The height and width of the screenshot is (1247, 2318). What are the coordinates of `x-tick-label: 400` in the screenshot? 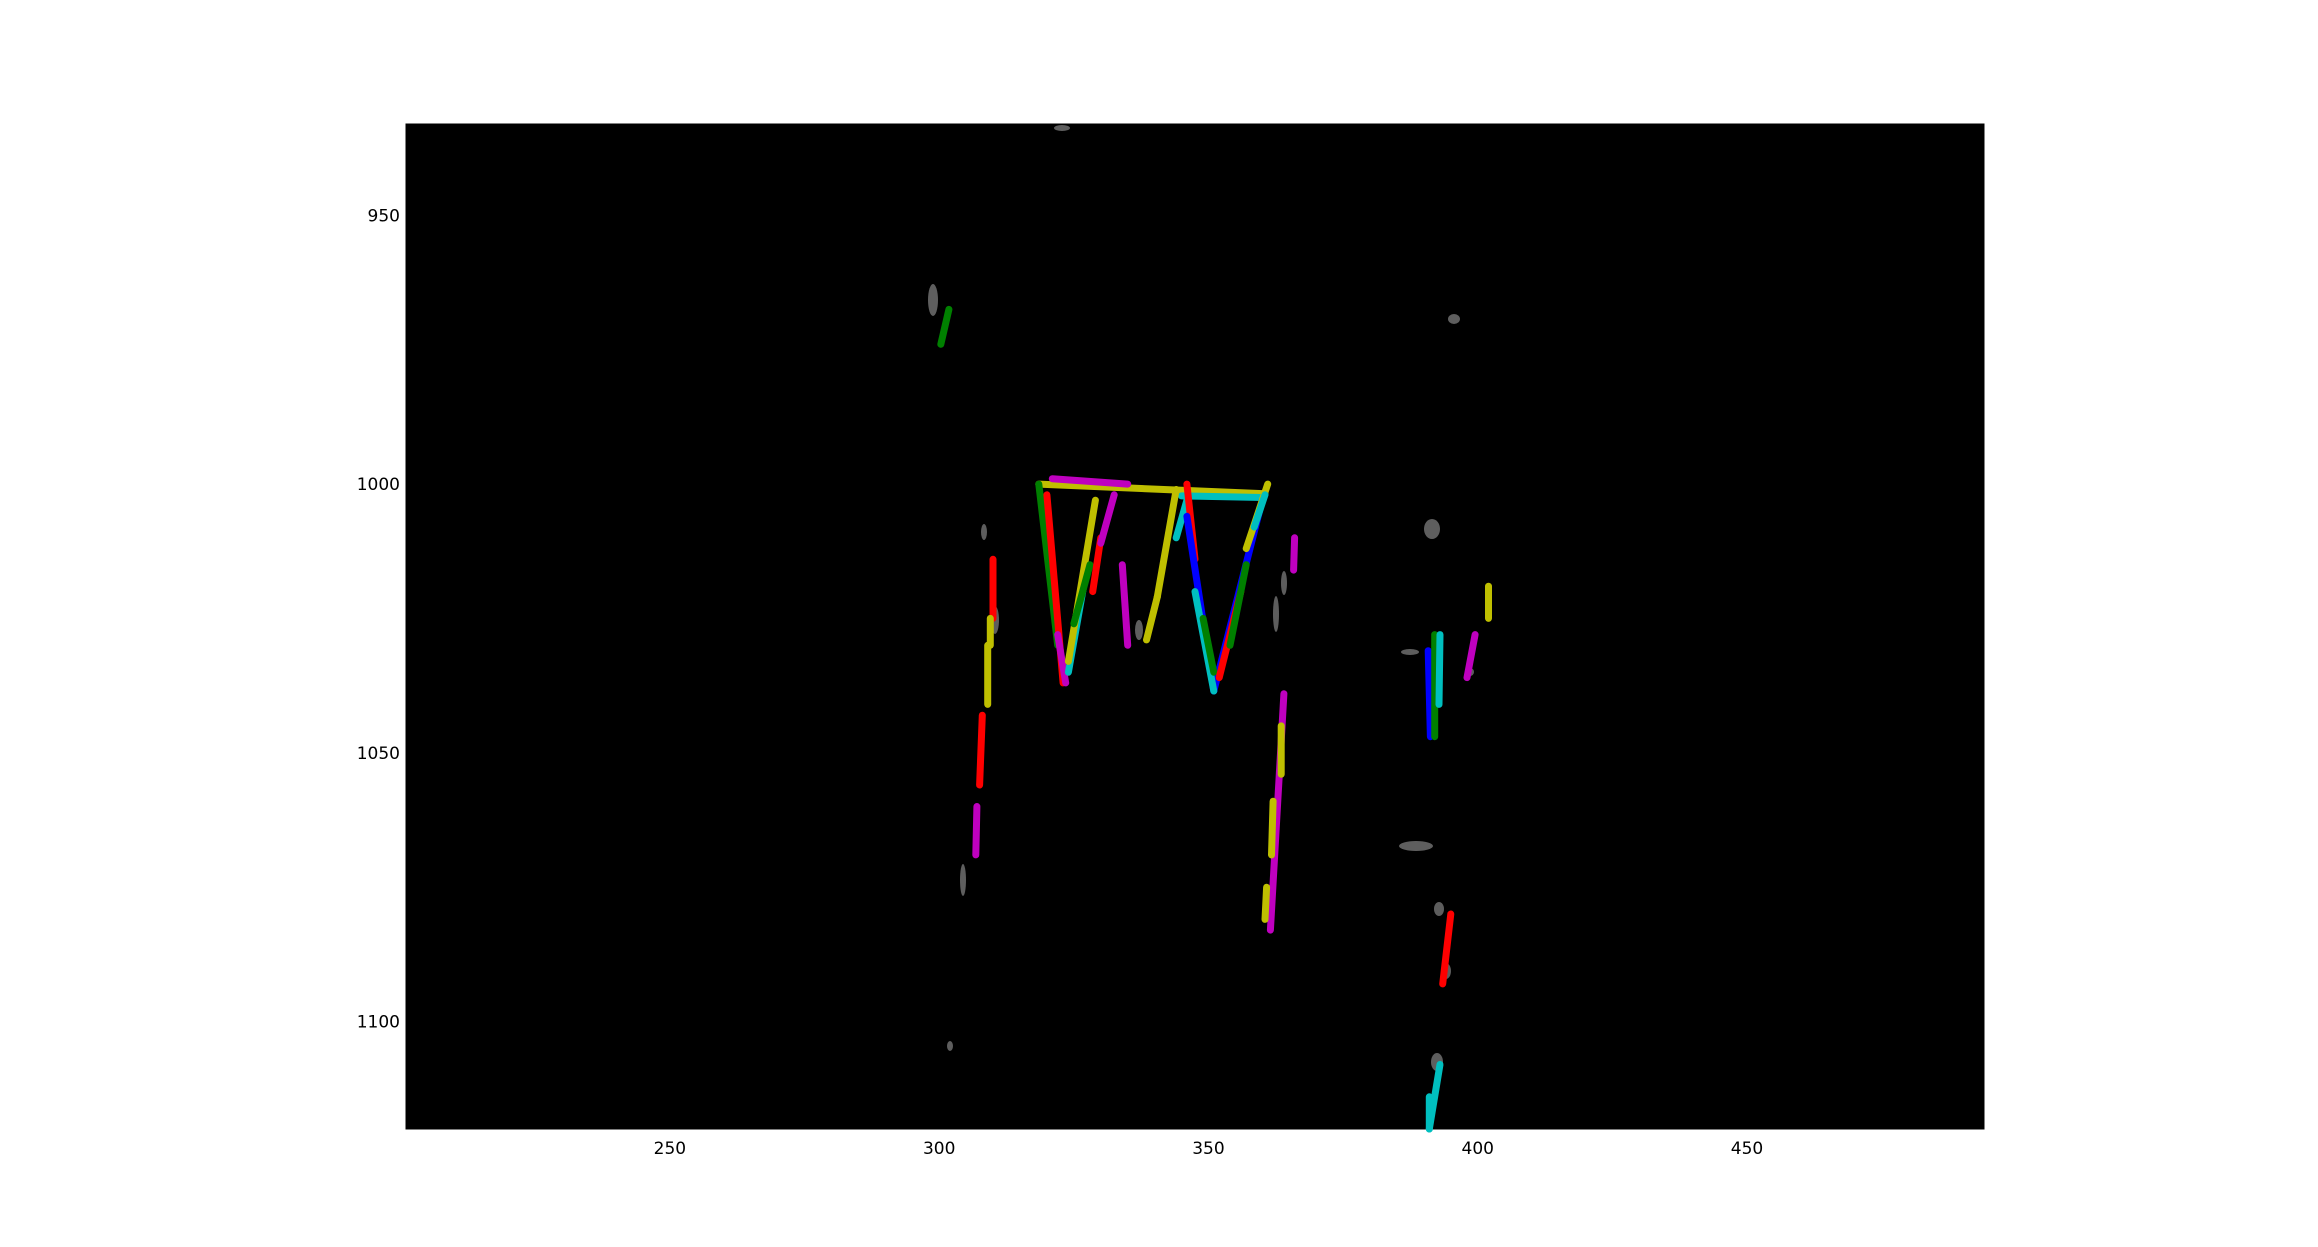 It's located at (1478, 1149).